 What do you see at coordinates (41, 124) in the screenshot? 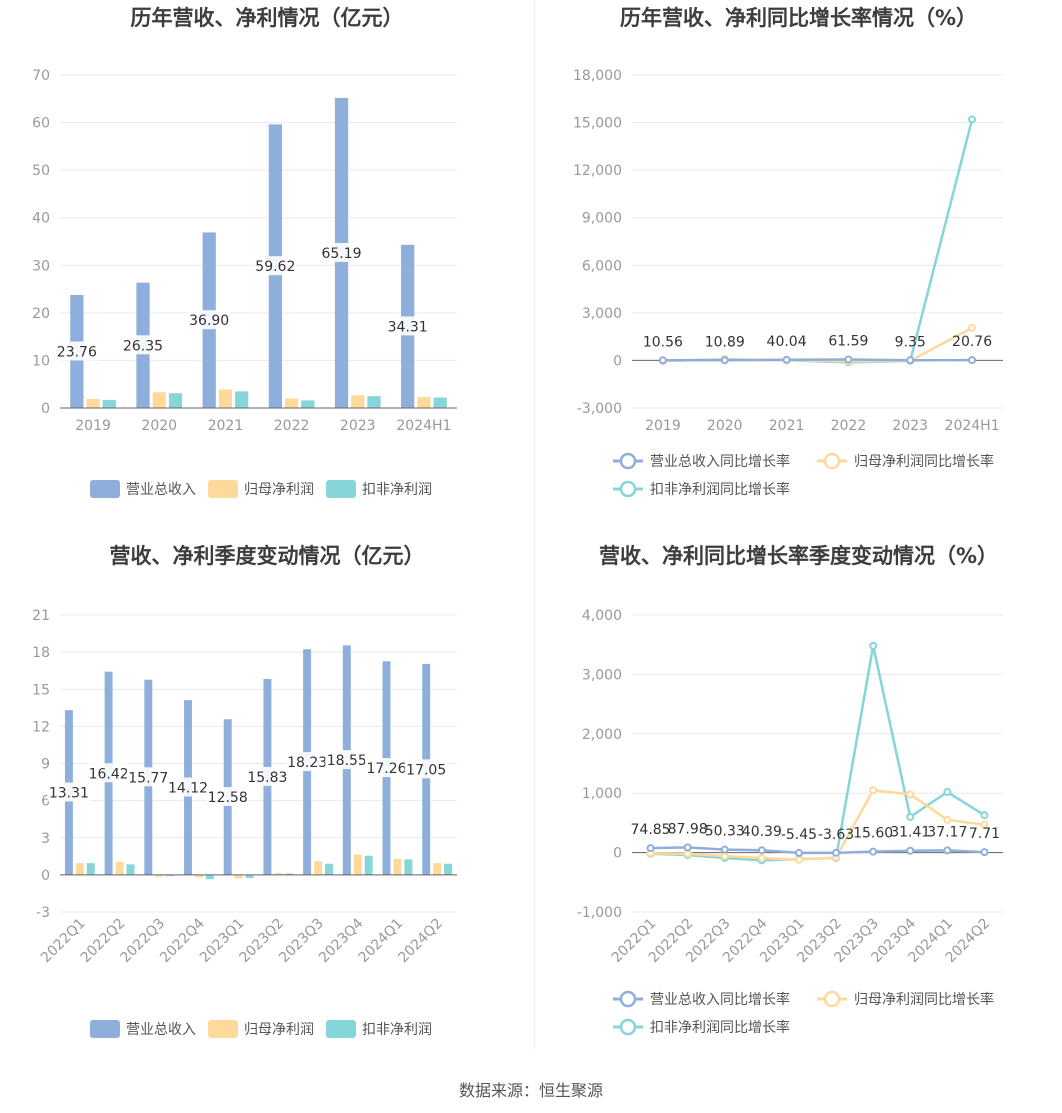
I see `y-tick-label: 60` at bounding box center [41, 124].